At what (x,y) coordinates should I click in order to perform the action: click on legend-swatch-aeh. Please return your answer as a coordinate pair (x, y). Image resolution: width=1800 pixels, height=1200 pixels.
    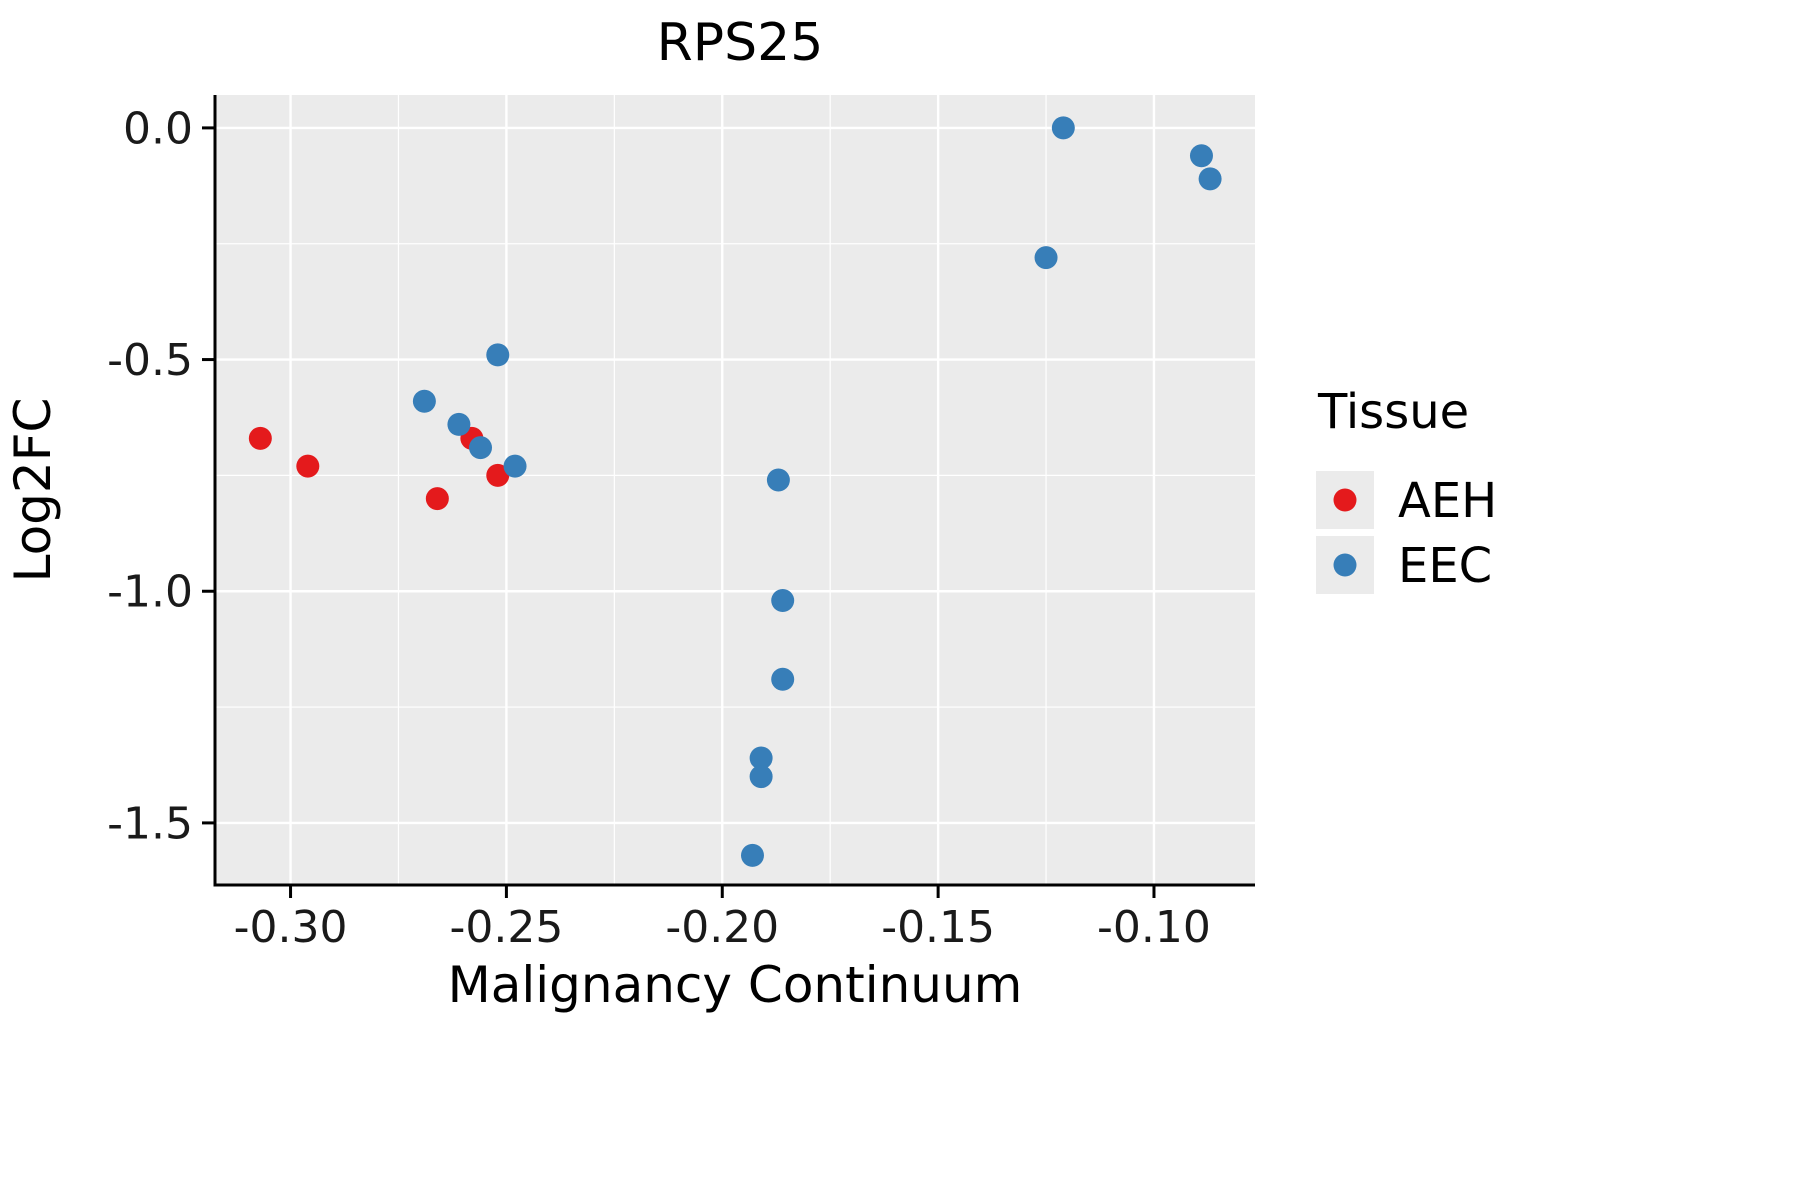
    Looking at the image, I should click on (1345, 500).